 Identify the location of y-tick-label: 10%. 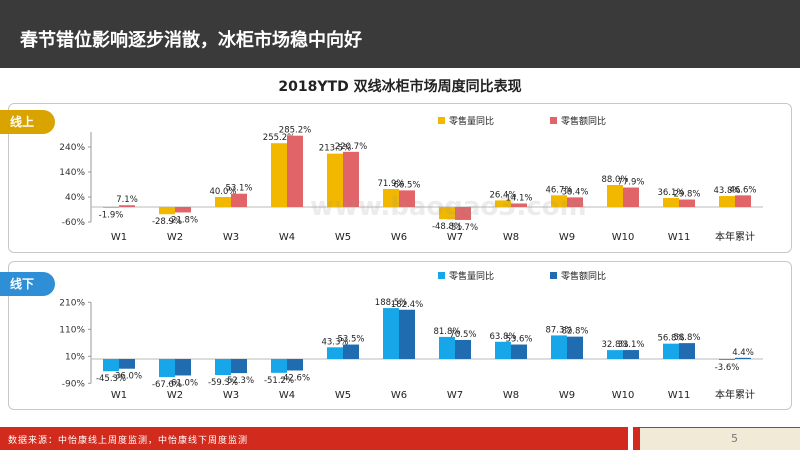
(75, 357).